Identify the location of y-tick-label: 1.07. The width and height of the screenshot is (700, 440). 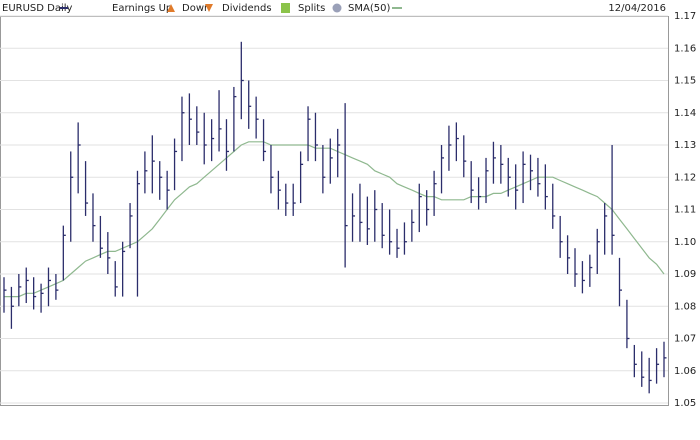
(685, 339).